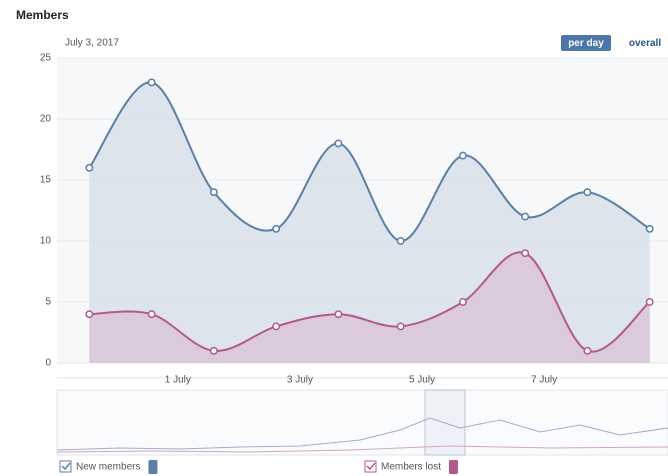 Image resolution: width=668 pixels, height=476 pixels. What do you see at coordinates (108, 467) in the screenshot?
I see `legend-label: New members` at bounding box center [108, 467].